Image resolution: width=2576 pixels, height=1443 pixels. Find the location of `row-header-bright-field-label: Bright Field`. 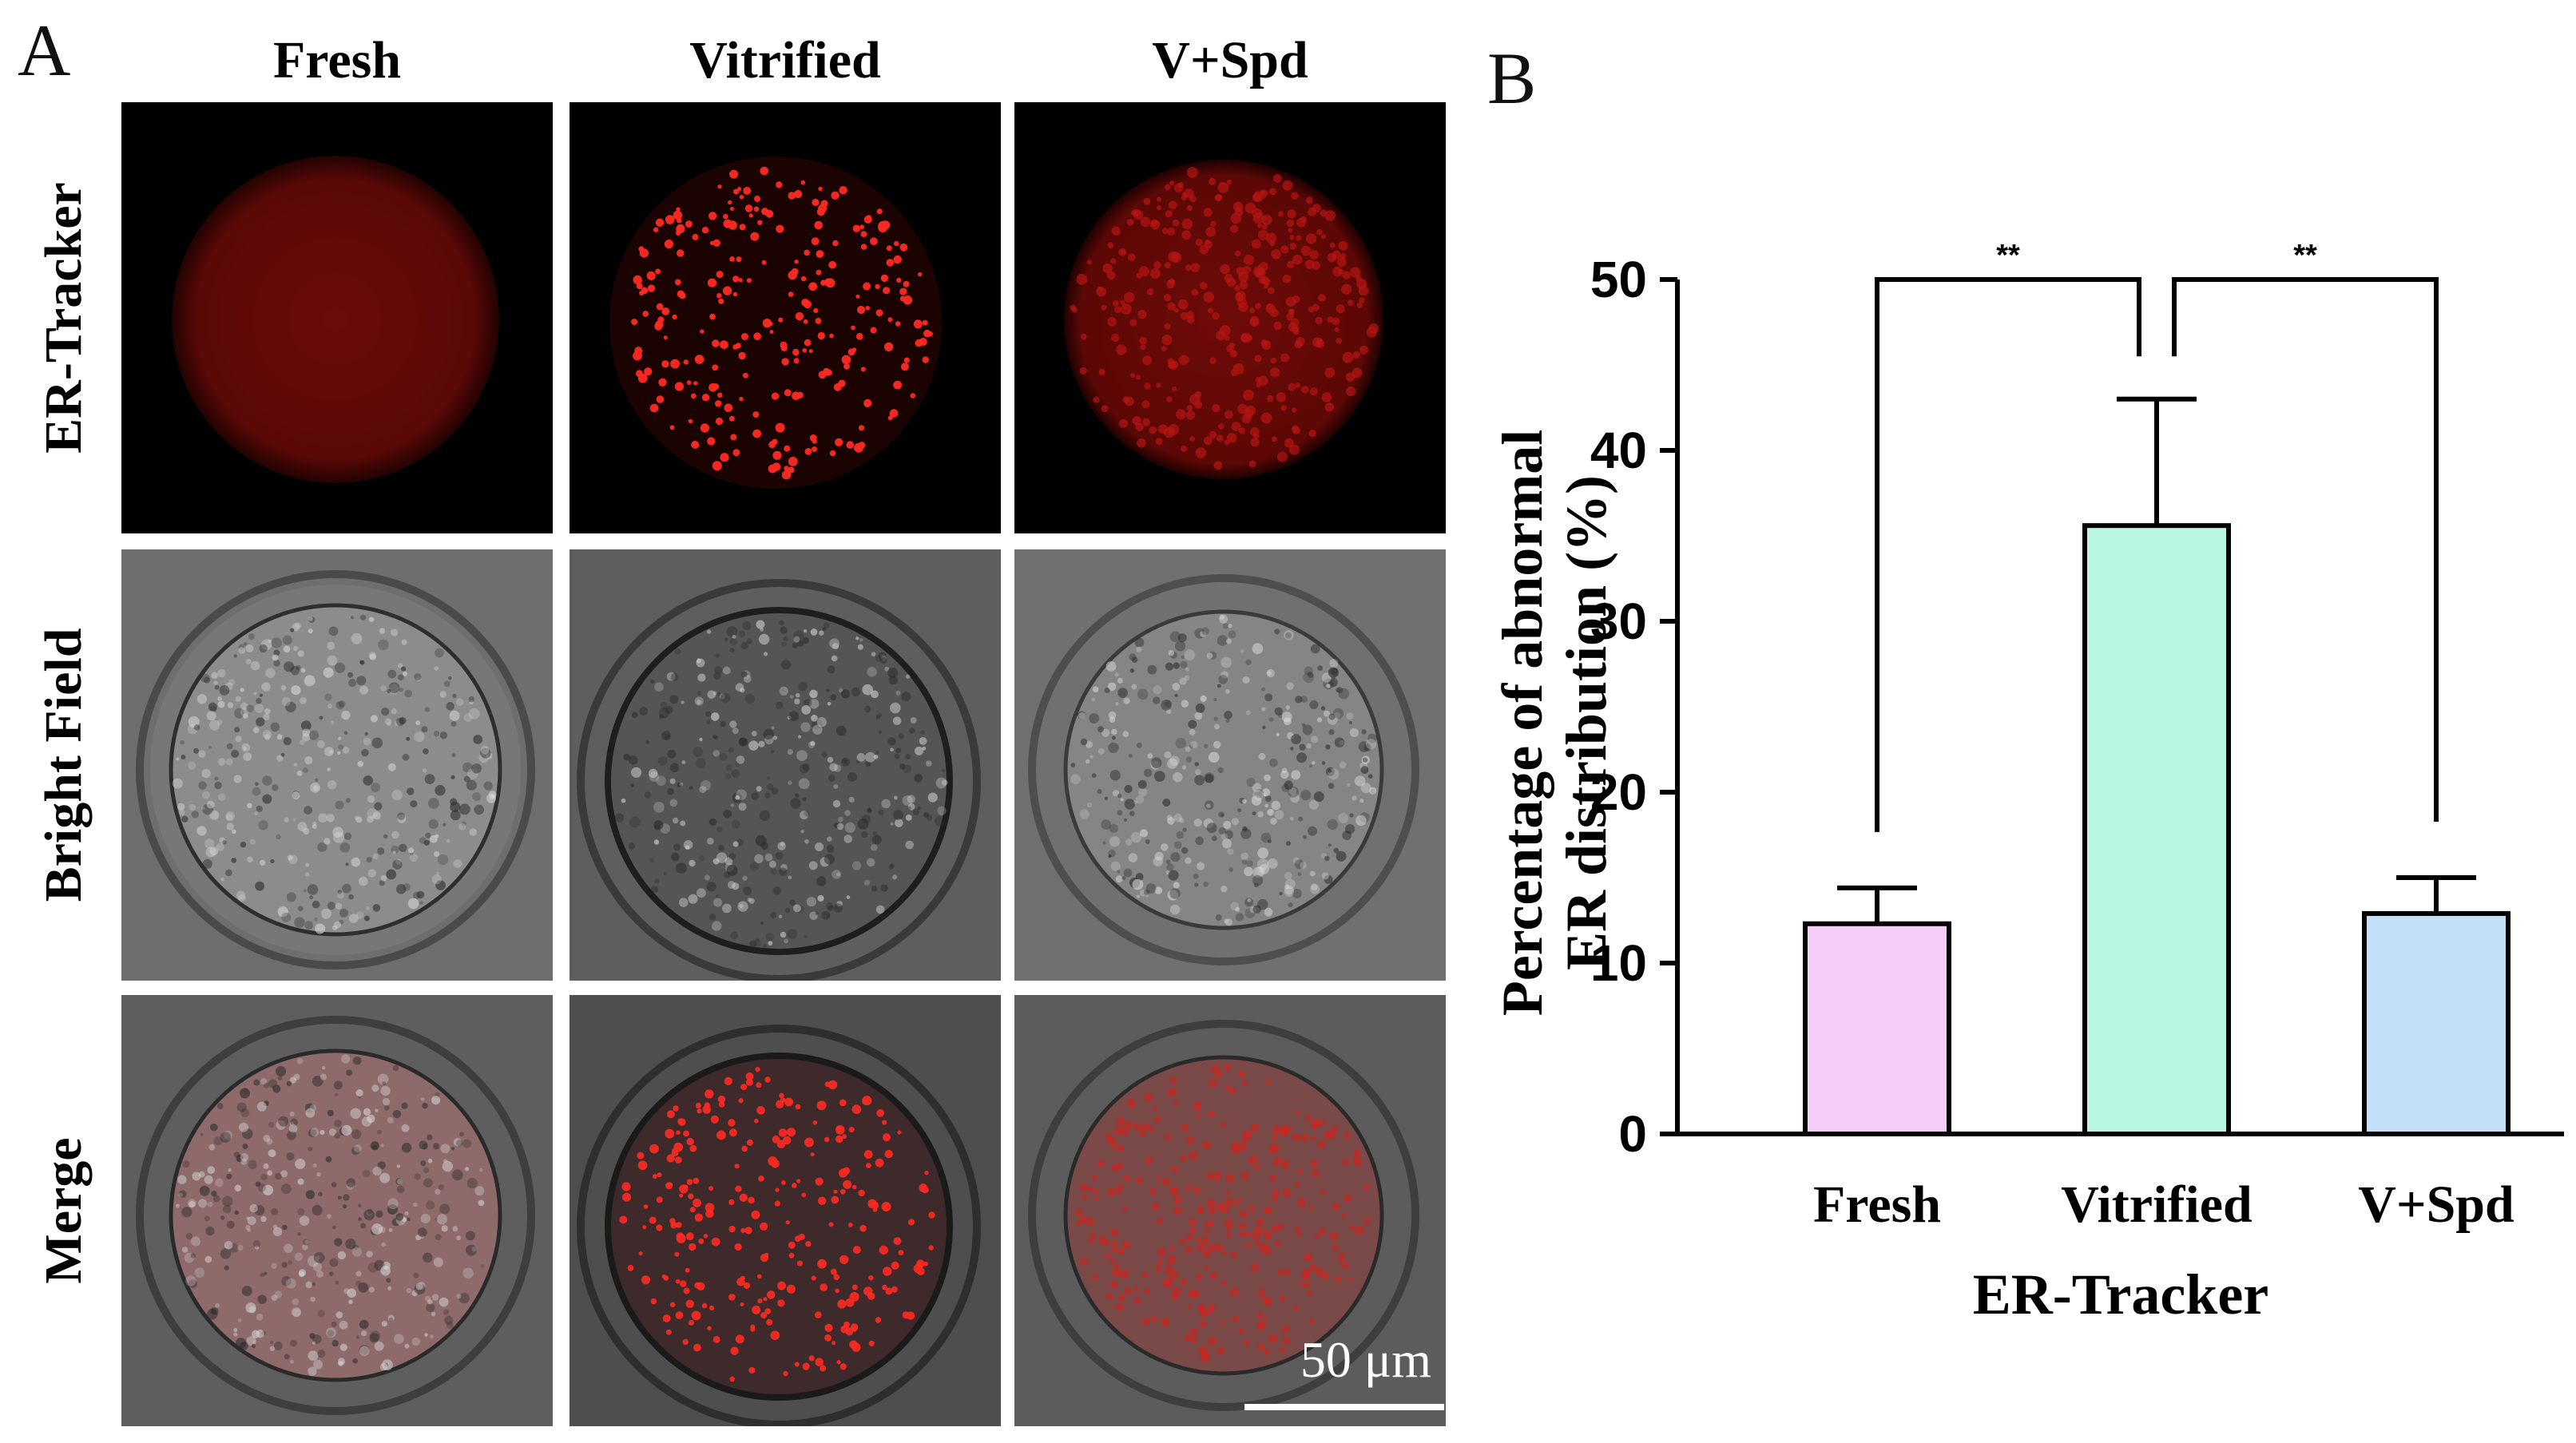

row-header-bright-field-label: Bright Field is located at coordinates (63, 765).